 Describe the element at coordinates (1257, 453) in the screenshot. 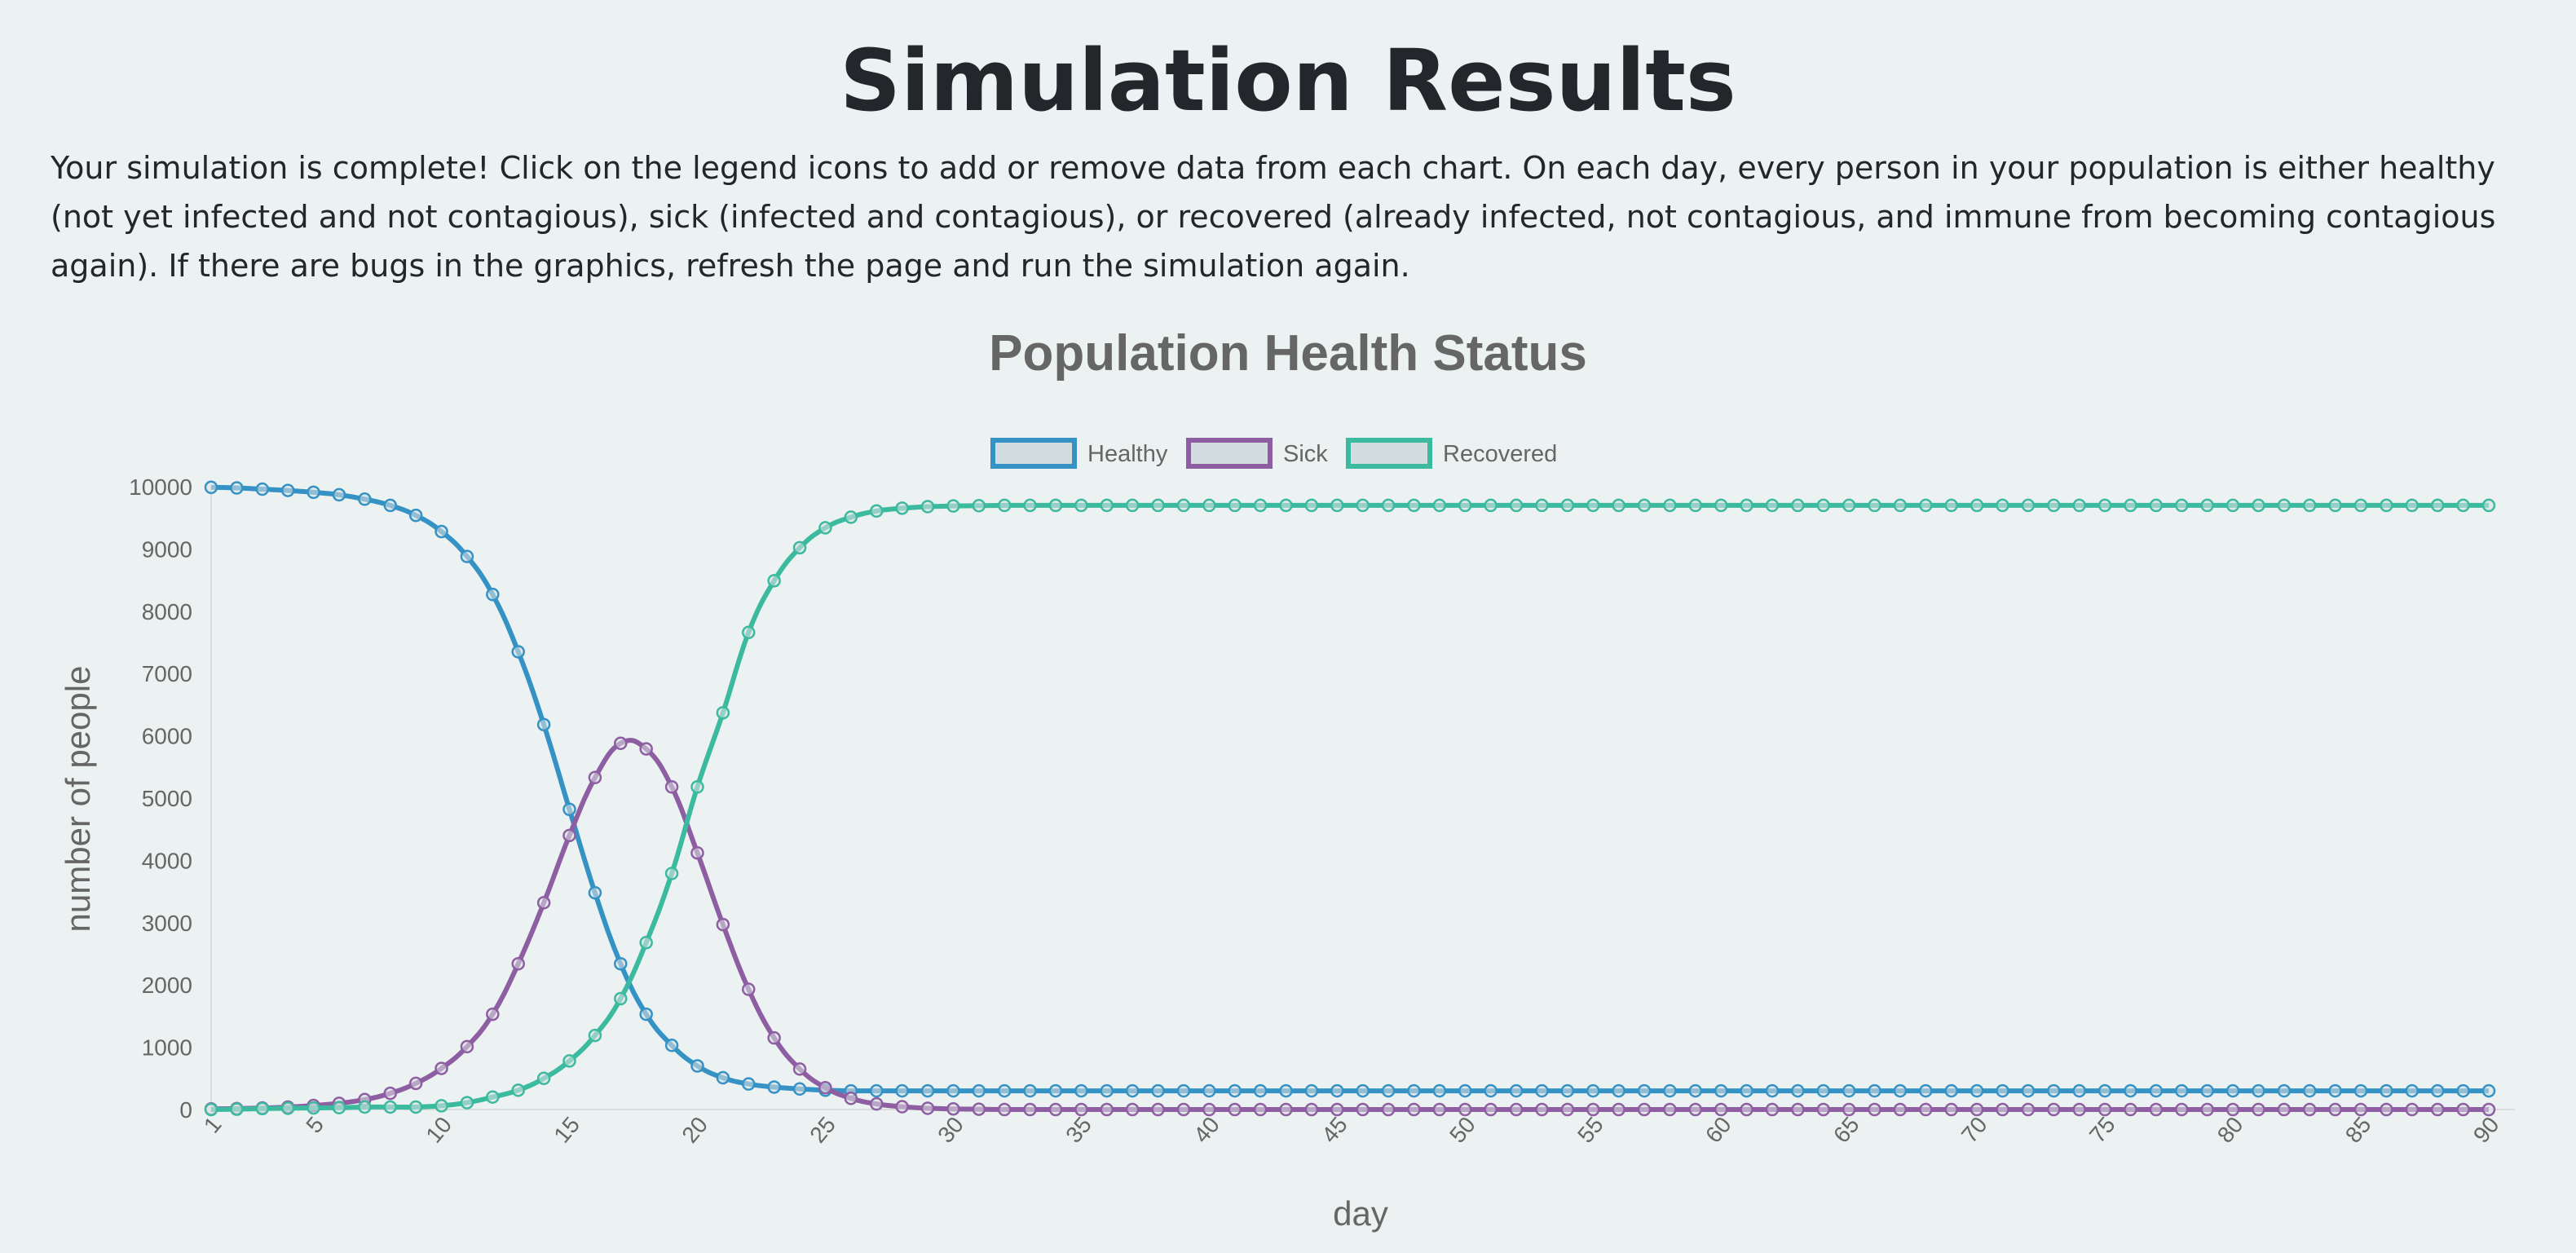

I see `legend-item-sick: Sick` at that location.